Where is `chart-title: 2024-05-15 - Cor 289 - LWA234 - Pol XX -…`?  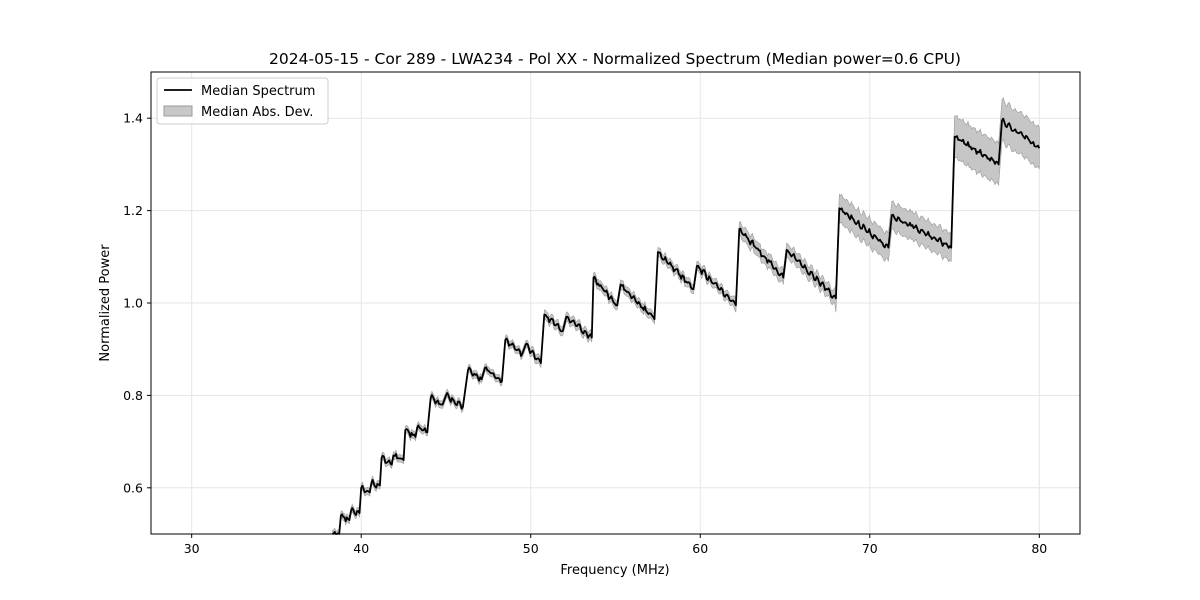
chart-title: 2024-05-15 - Cor 289 - LWA234 - Pol XX -… is located at coordinates (615, 59).